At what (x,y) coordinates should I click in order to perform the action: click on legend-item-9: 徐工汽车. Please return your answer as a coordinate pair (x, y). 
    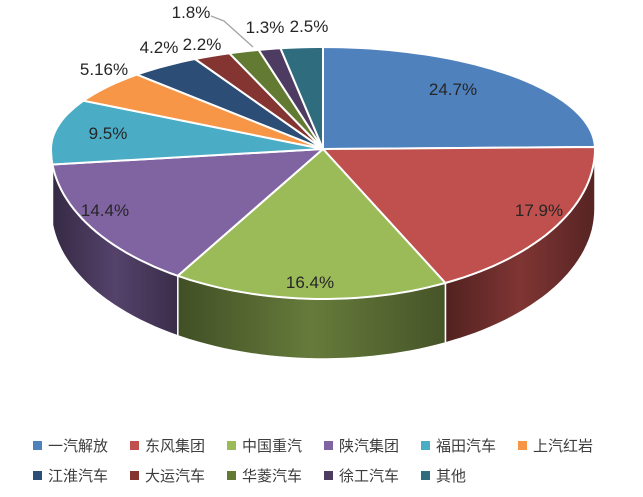
    Looking at the image, I should click on (372, 475).